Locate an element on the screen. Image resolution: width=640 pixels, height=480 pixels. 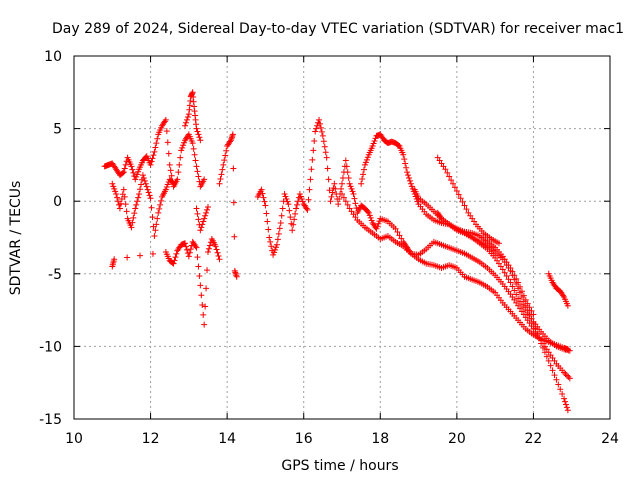
x-tick-label: 18 is located at coordinates (380, 439).